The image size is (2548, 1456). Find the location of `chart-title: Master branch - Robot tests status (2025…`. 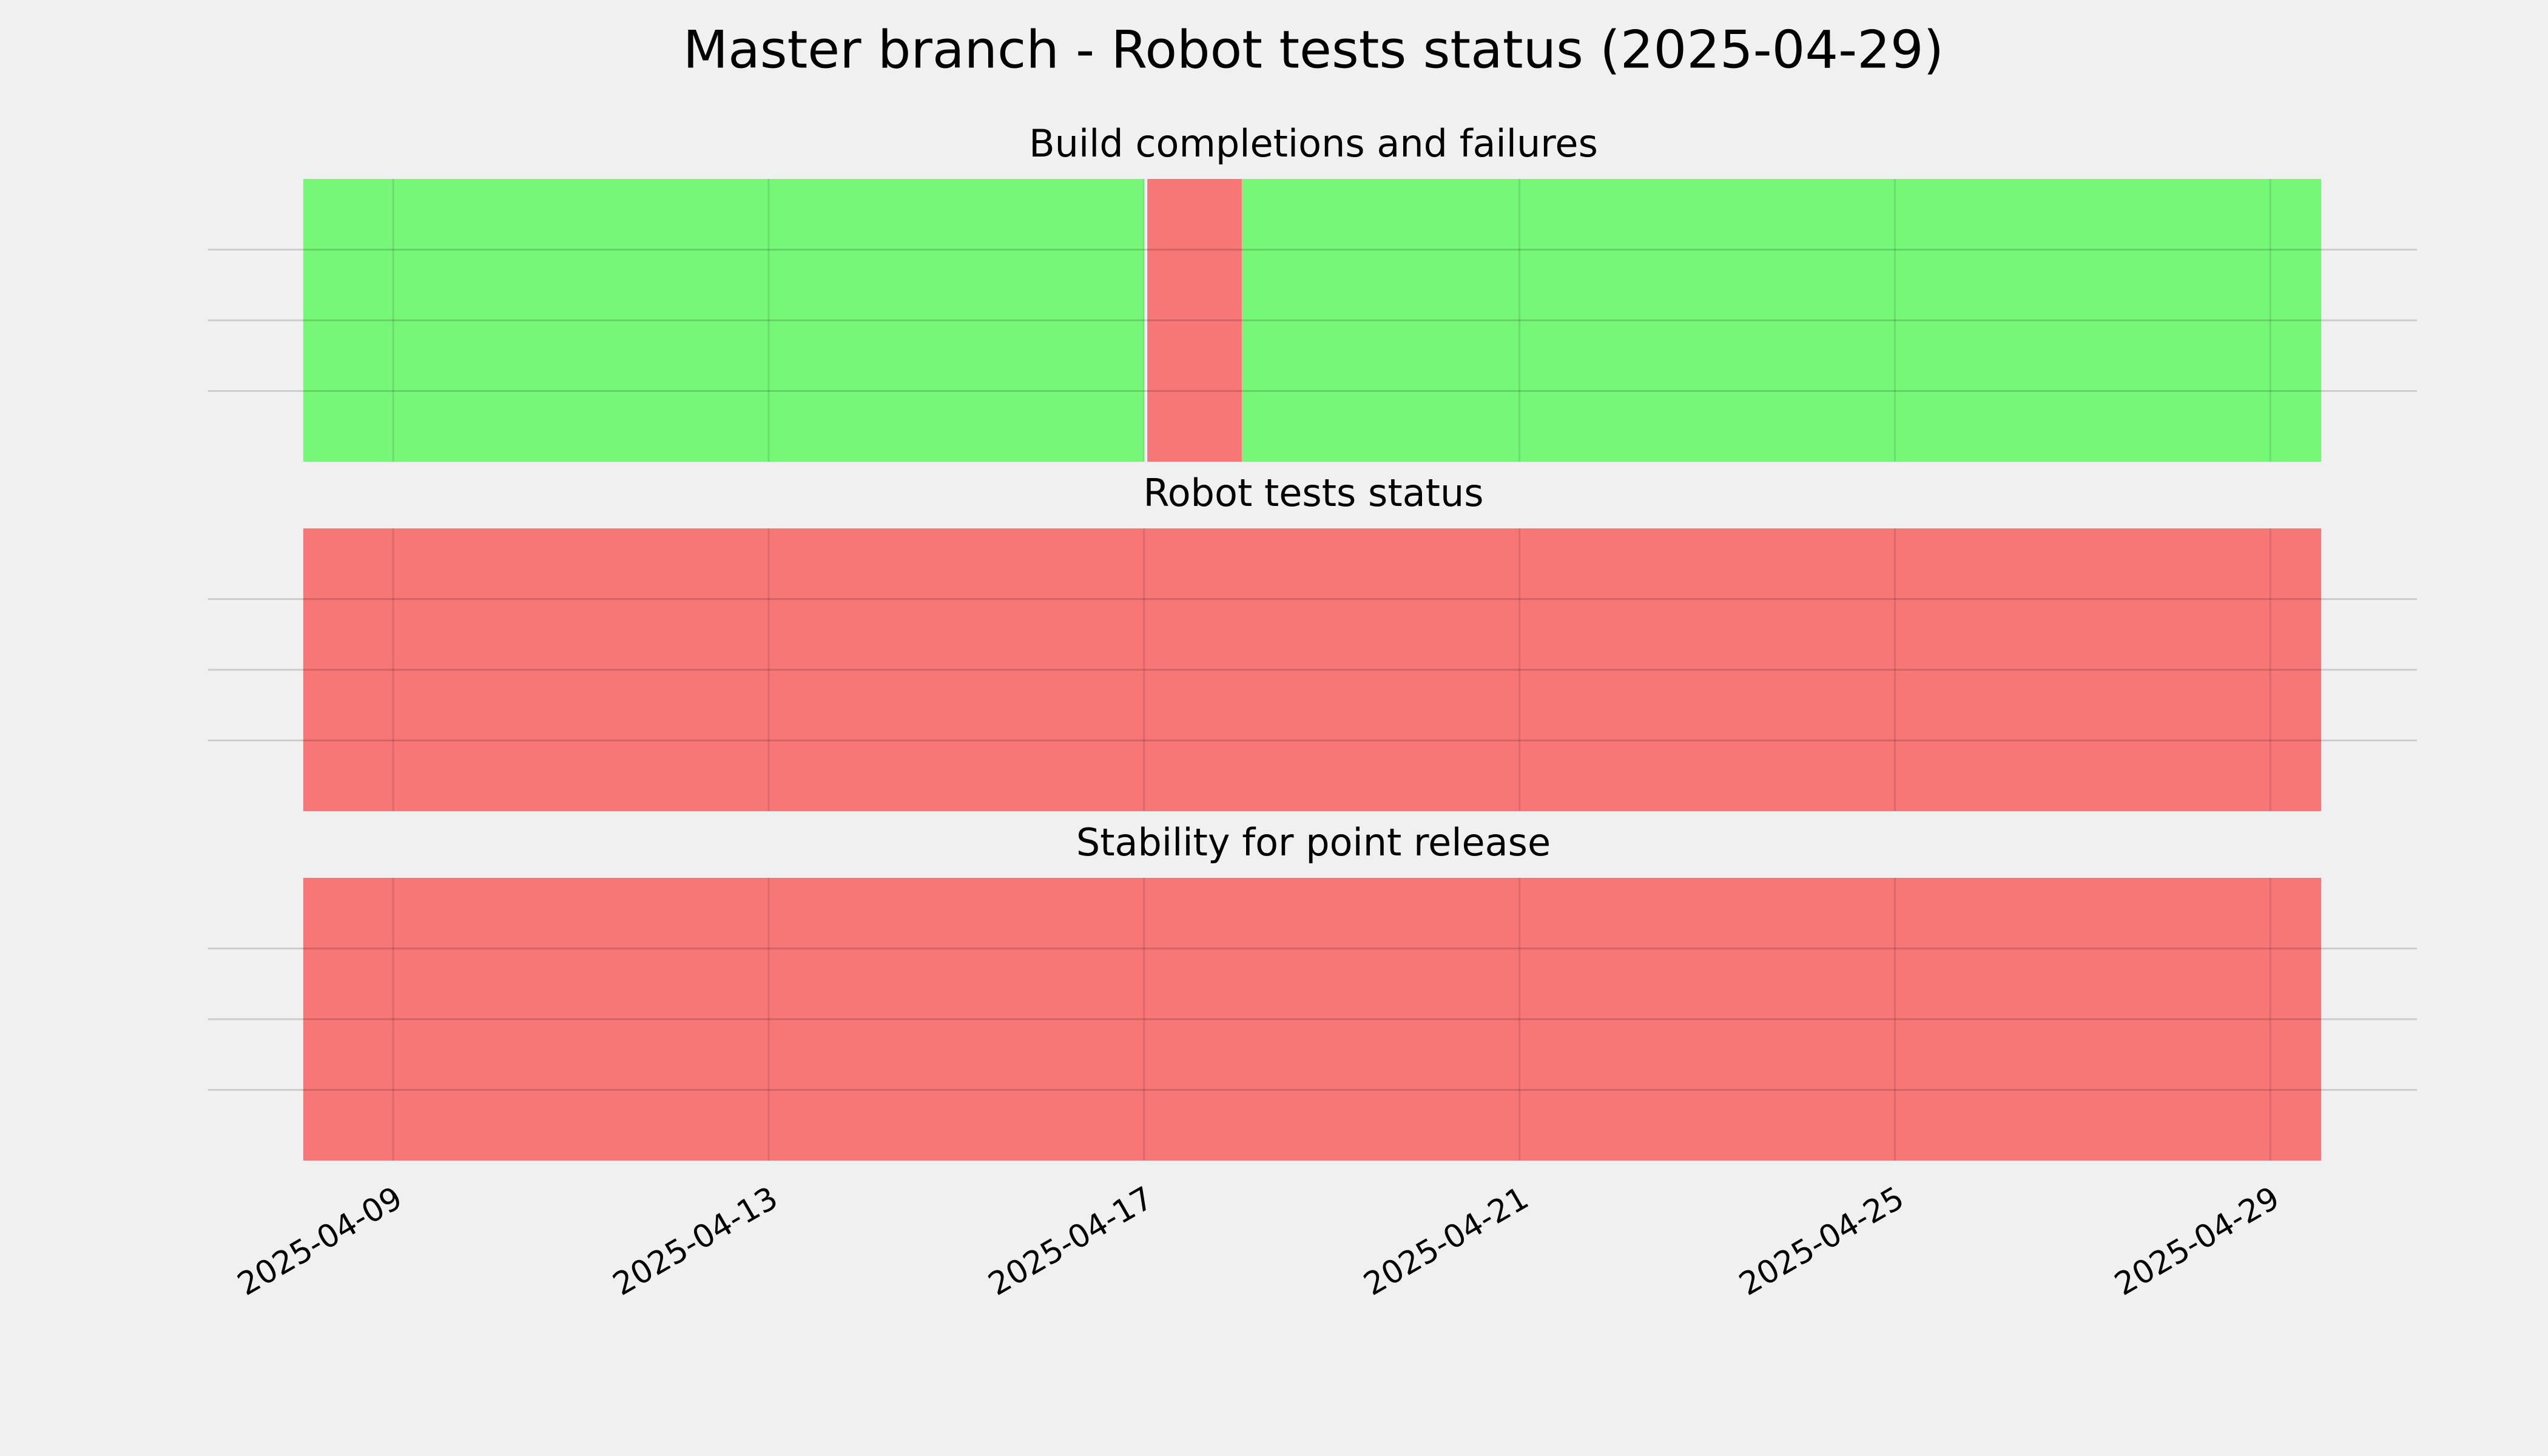

chart-title: Master branch - Robot tests status (2025… is located at coordinates (1313, 49).